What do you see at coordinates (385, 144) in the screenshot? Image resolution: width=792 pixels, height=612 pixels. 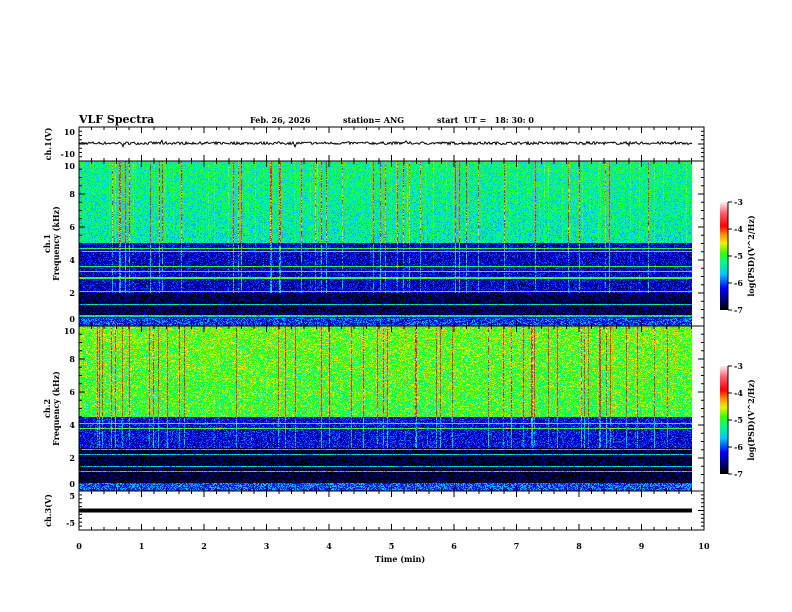 I see `ch1-waveform-line` at bounding box center [385, 144].